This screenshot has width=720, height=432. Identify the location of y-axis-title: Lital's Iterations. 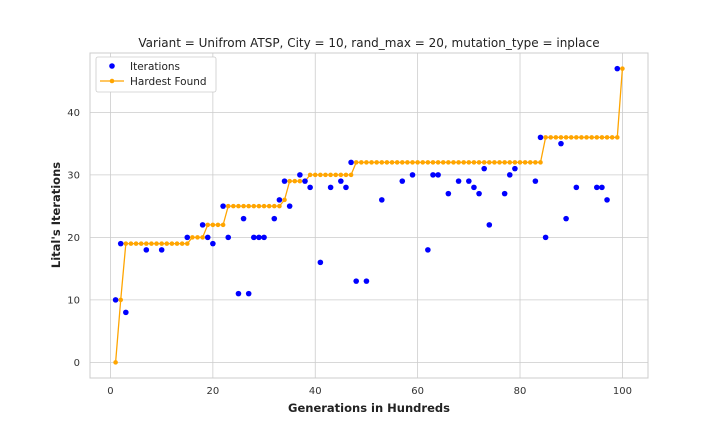
(56, 215).